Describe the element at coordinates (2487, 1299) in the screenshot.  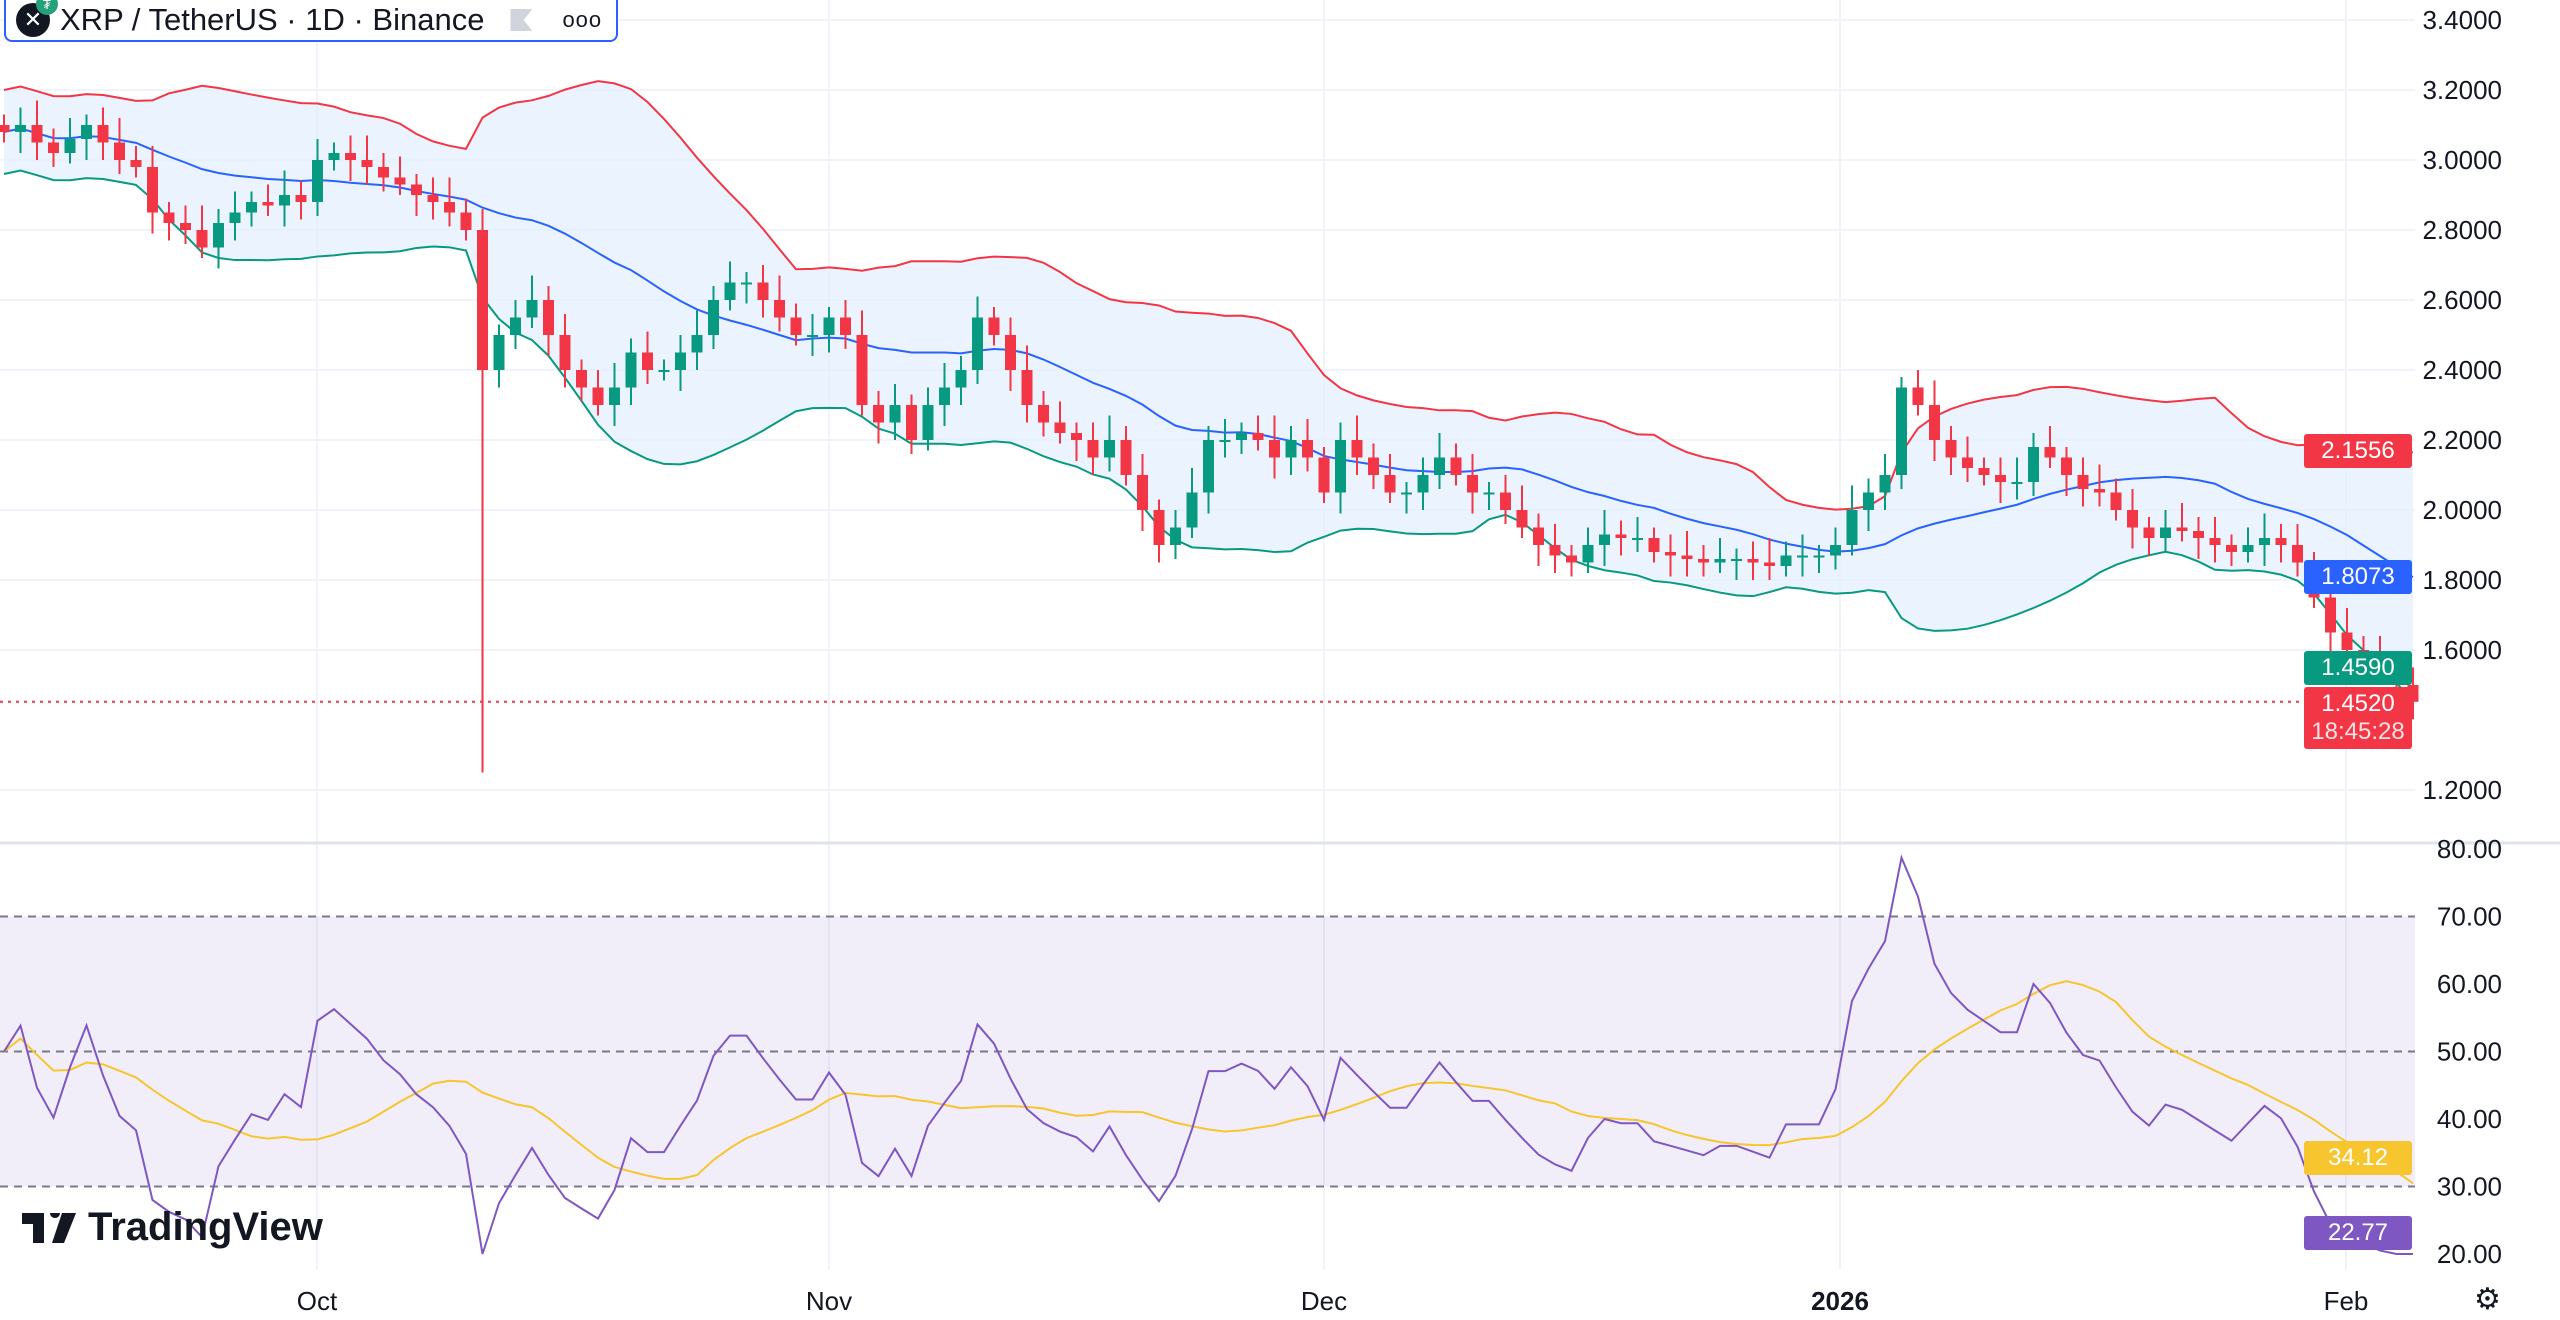
I see `settings-icon: ⚙` at that location.